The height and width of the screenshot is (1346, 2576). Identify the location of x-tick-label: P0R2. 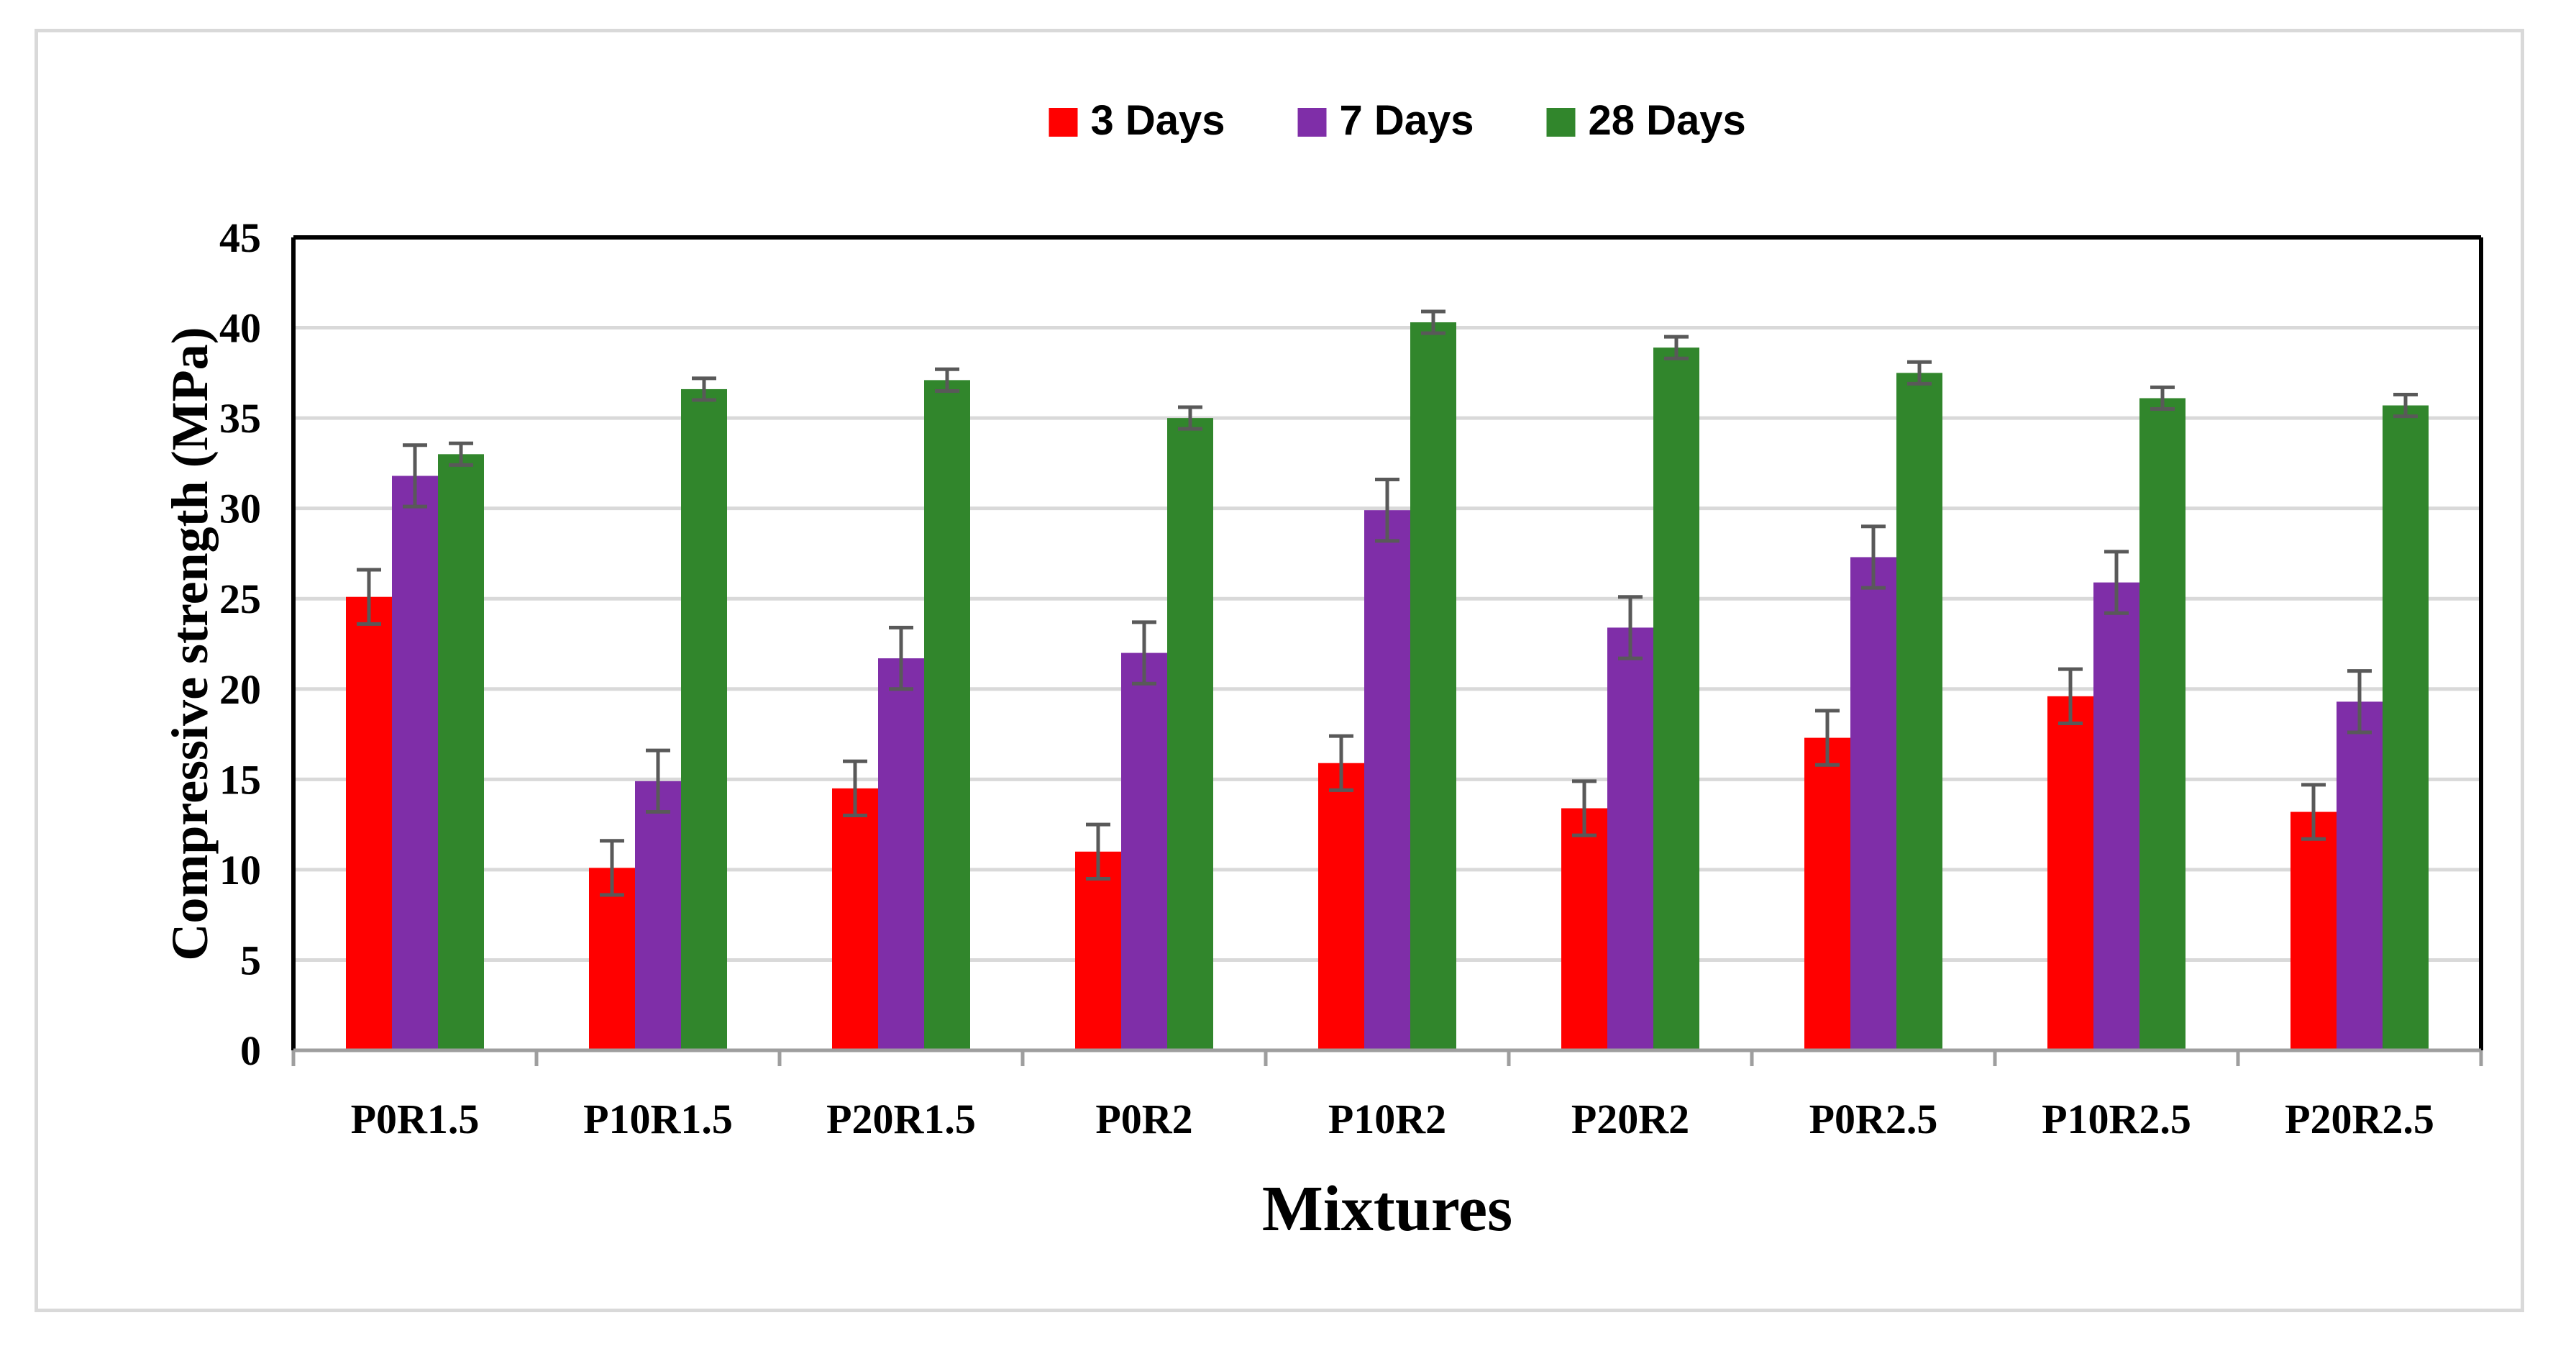
(1143, 1119).